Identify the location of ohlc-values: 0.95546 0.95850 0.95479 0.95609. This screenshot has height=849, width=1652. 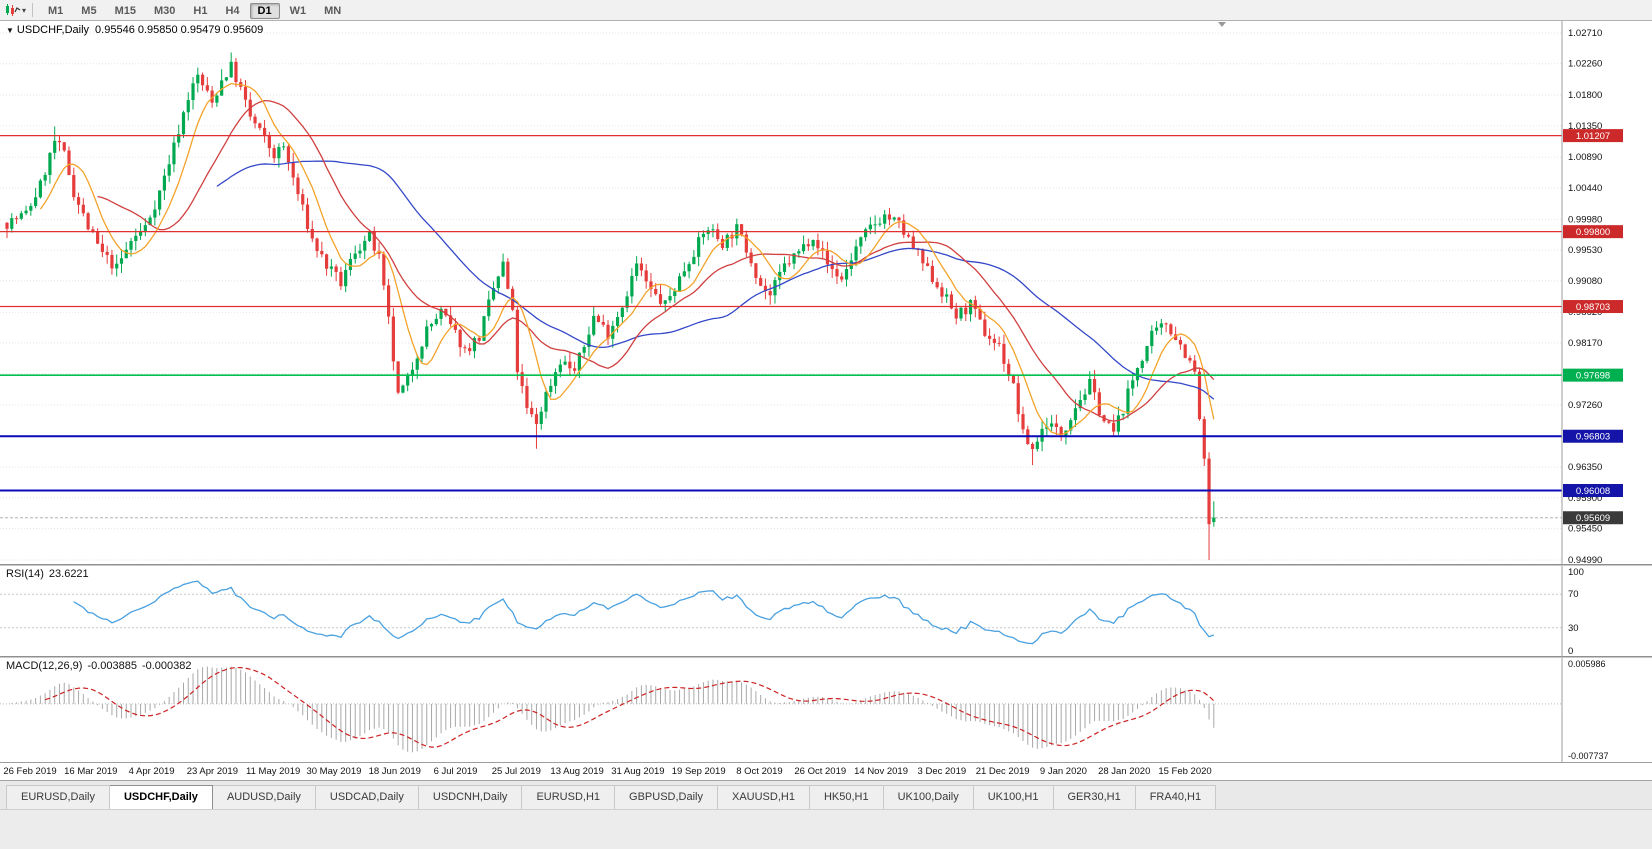
(179, 30).